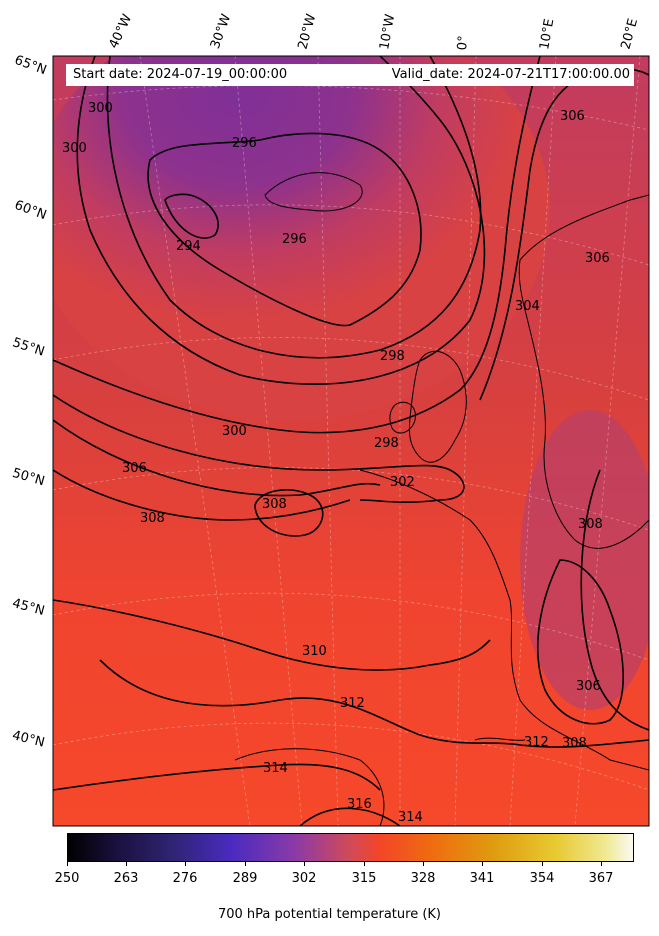  Describe the element at coordinates (188, 246) in the screenshot. I see `contour-label: 294` at that location.